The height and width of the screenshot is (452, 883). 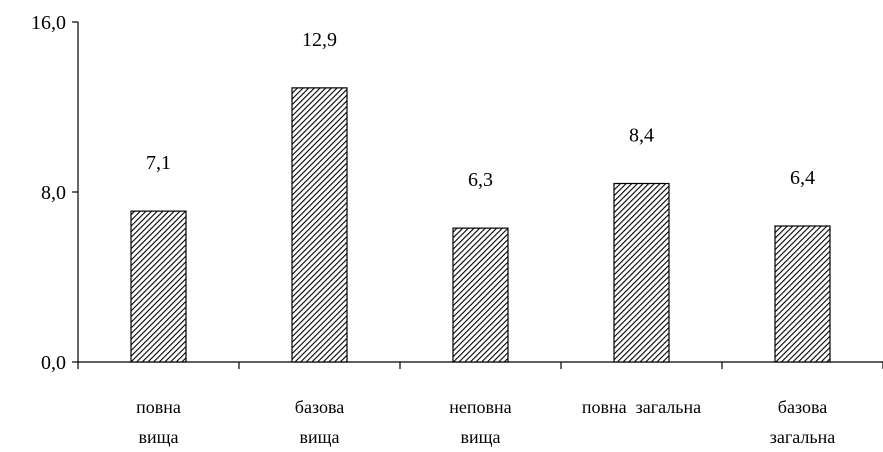 What do you see at coordinates (158, 163) in the screenshot?
I see `data-label: 7,1` at bounding box center [158, 163].